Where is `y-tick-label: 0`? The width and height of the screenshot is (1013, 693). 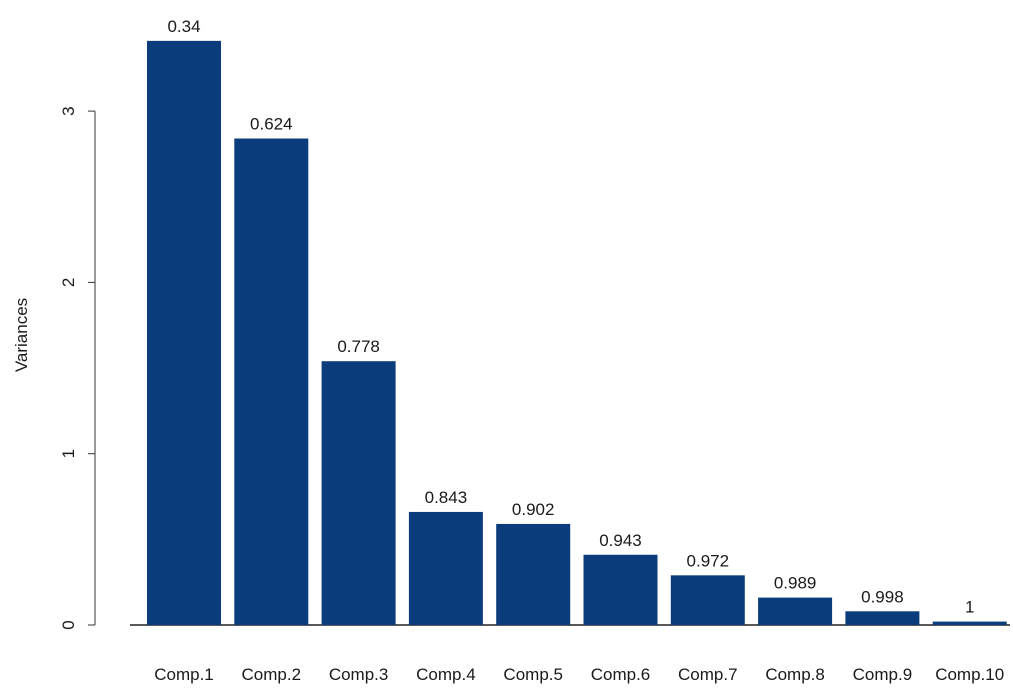 y-tick-label: 0 is located at coordinates (68, 624).